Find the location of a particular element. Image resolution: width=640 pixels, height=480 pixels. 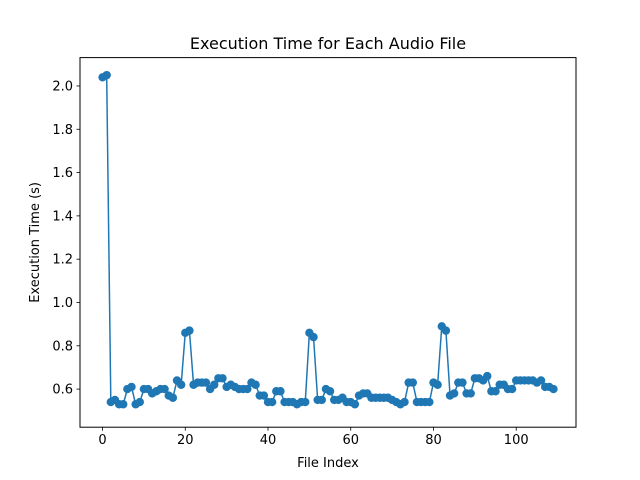

x-tick-label: 20 is located at coordinates (185, 440).